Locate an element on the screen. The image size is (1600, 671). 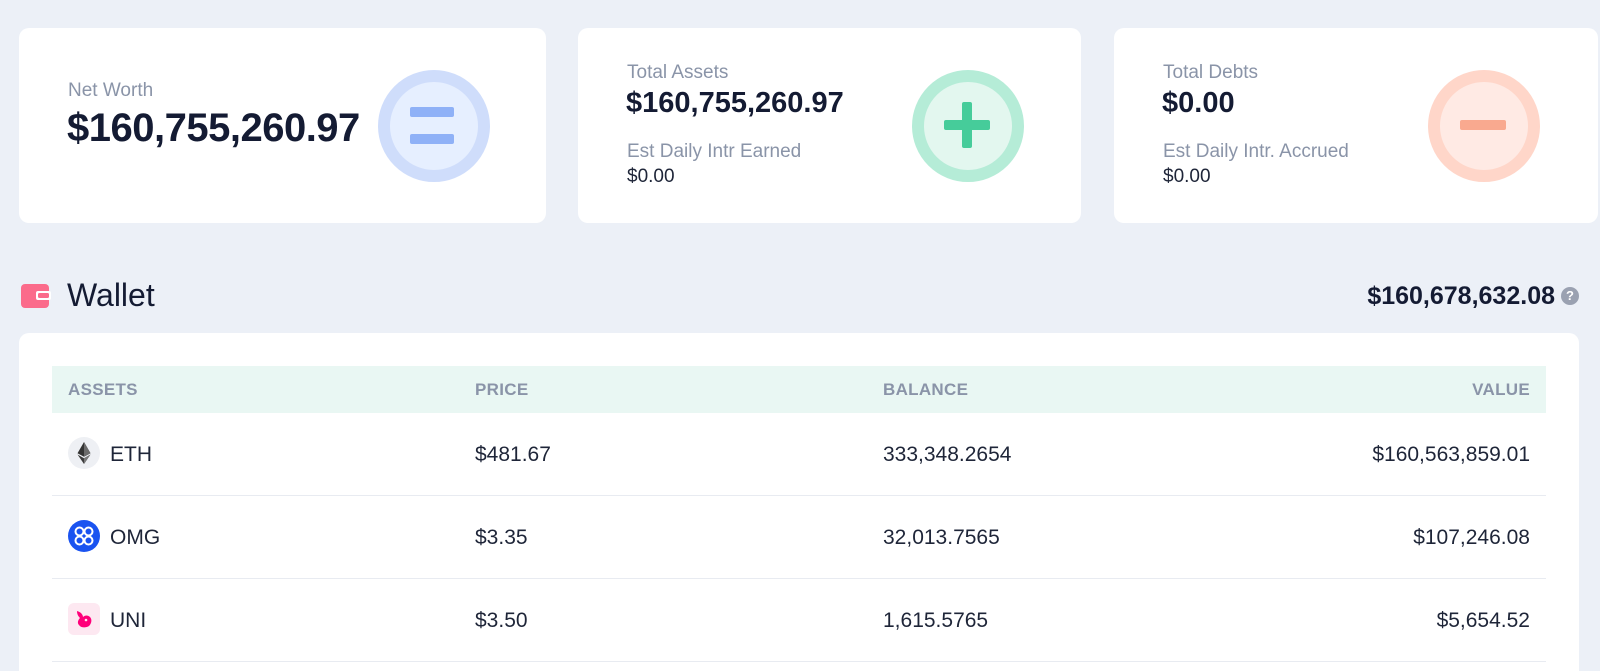
column-header-value: VALUE is located at coordinates (1501, 389).